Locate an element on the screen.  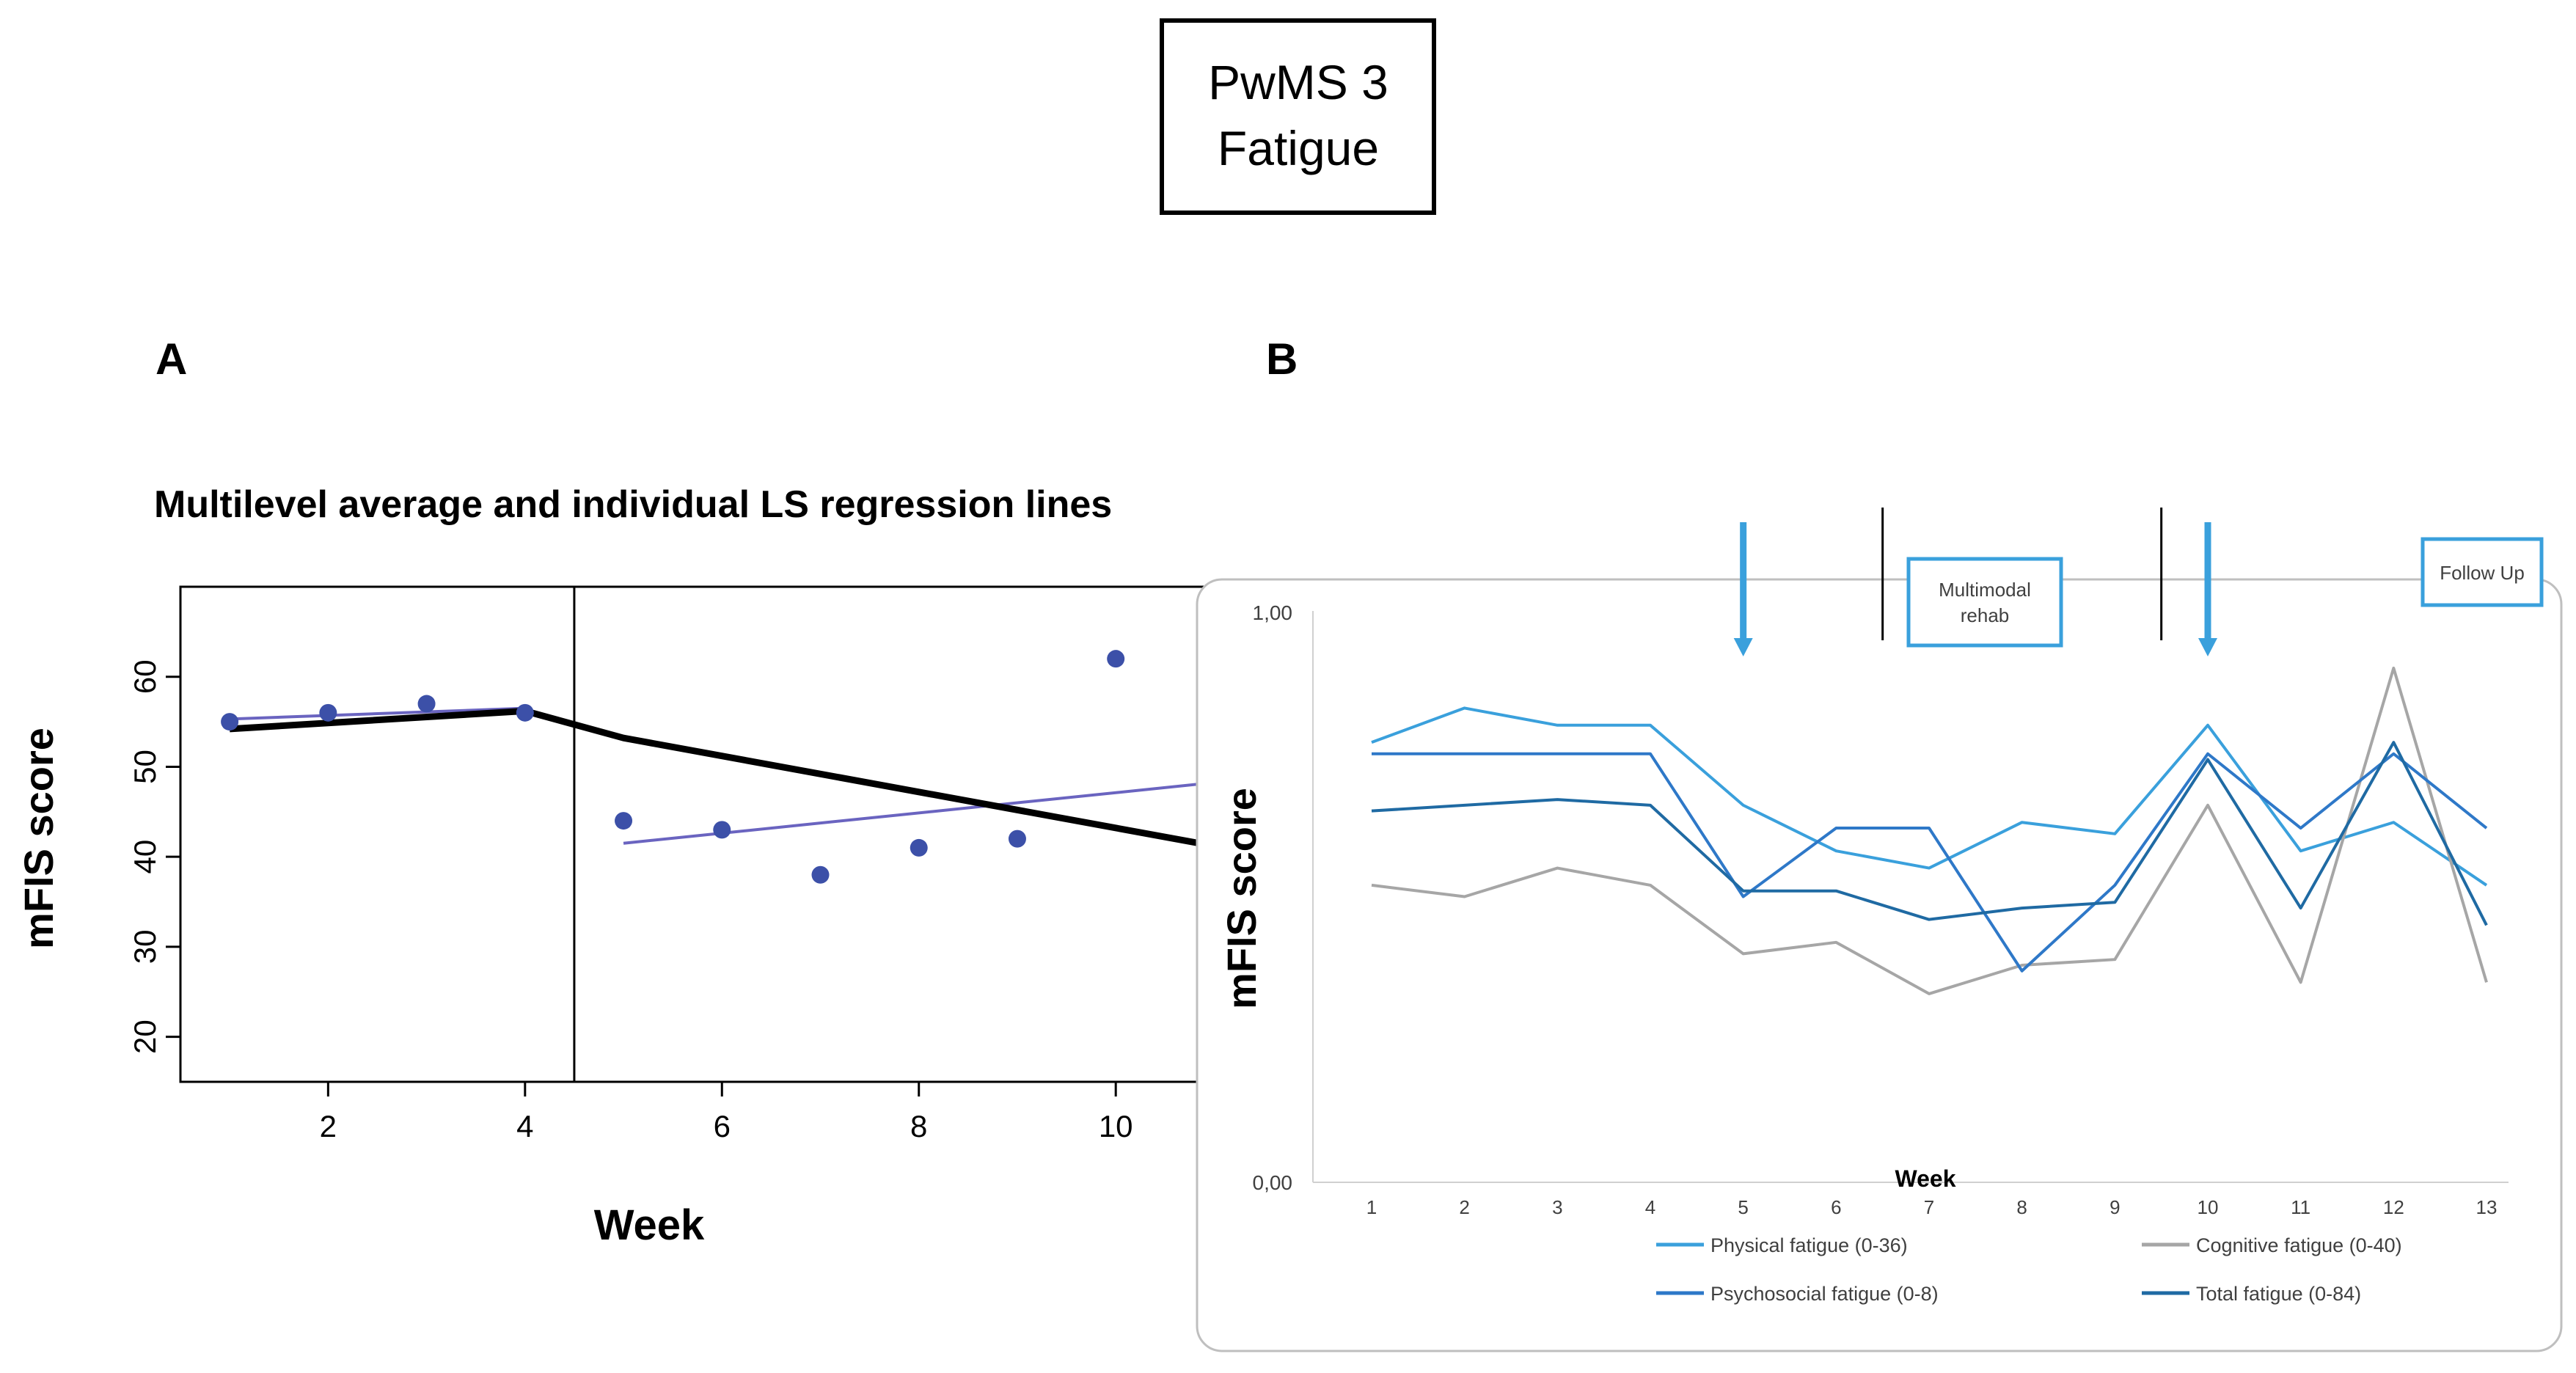
figure-title-box: PwMS 3 Fatigue is located at coordinates (1298, 116).